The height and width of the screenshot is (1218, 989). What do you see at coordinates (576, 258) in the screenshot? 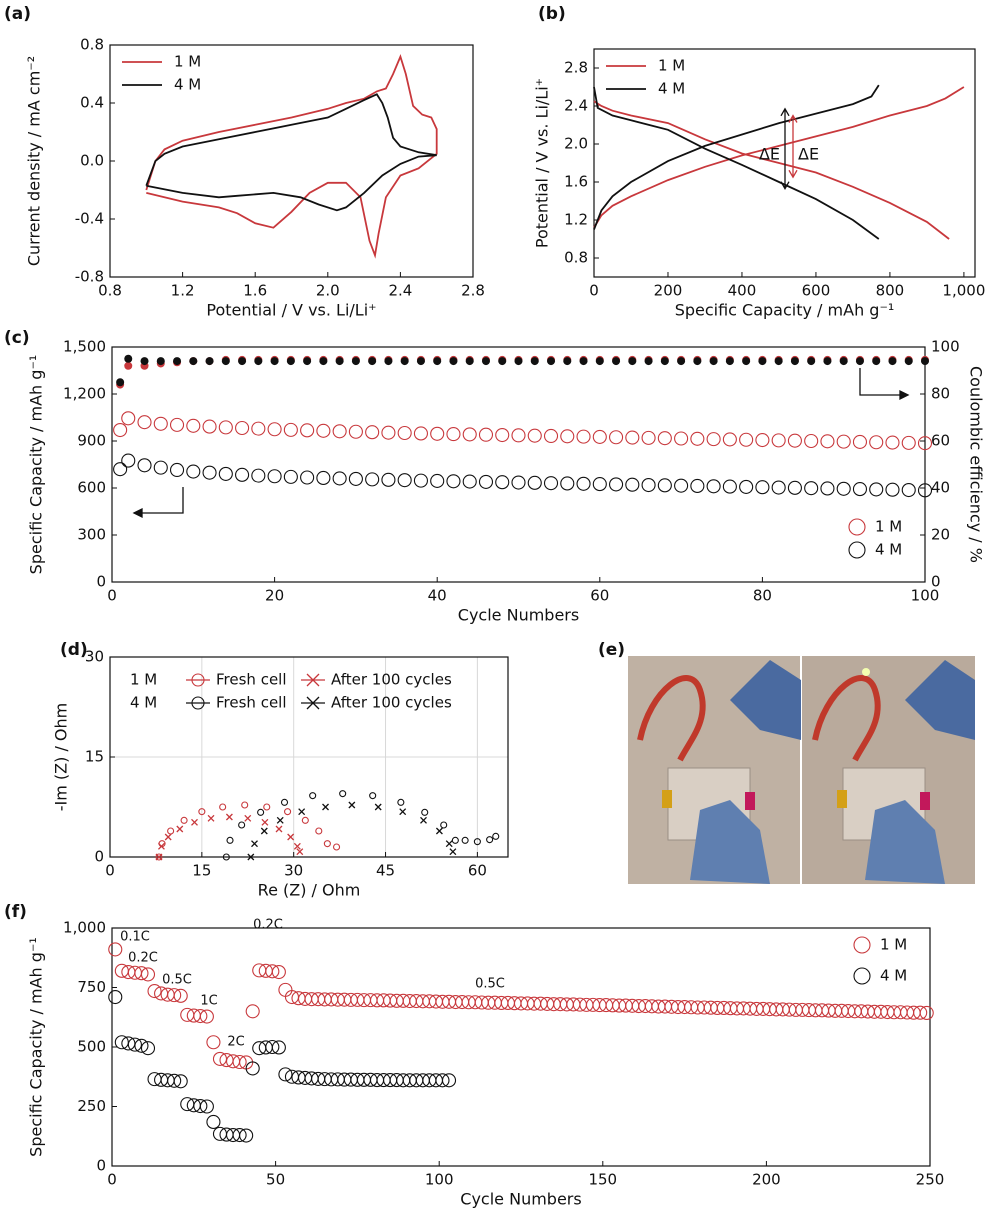
I see `y-tick-label: 0.8` at bounding box center [576, 258].